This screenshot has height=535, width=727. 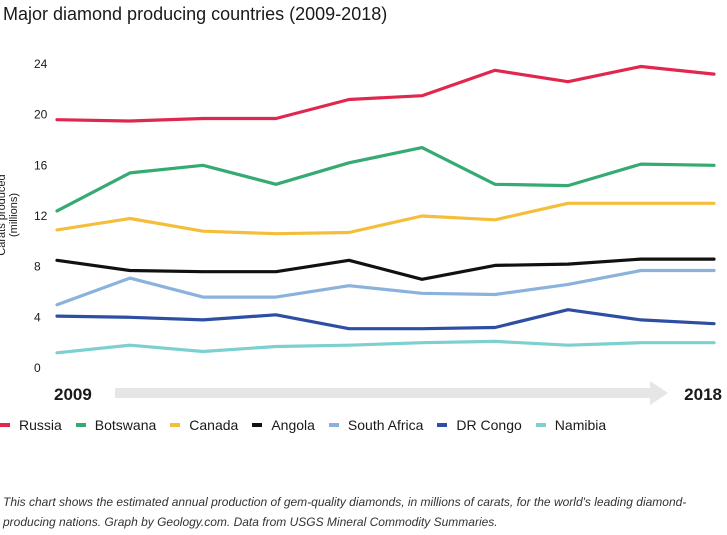 I want to click on legend-label: Canada, so click(x=214, y=425).